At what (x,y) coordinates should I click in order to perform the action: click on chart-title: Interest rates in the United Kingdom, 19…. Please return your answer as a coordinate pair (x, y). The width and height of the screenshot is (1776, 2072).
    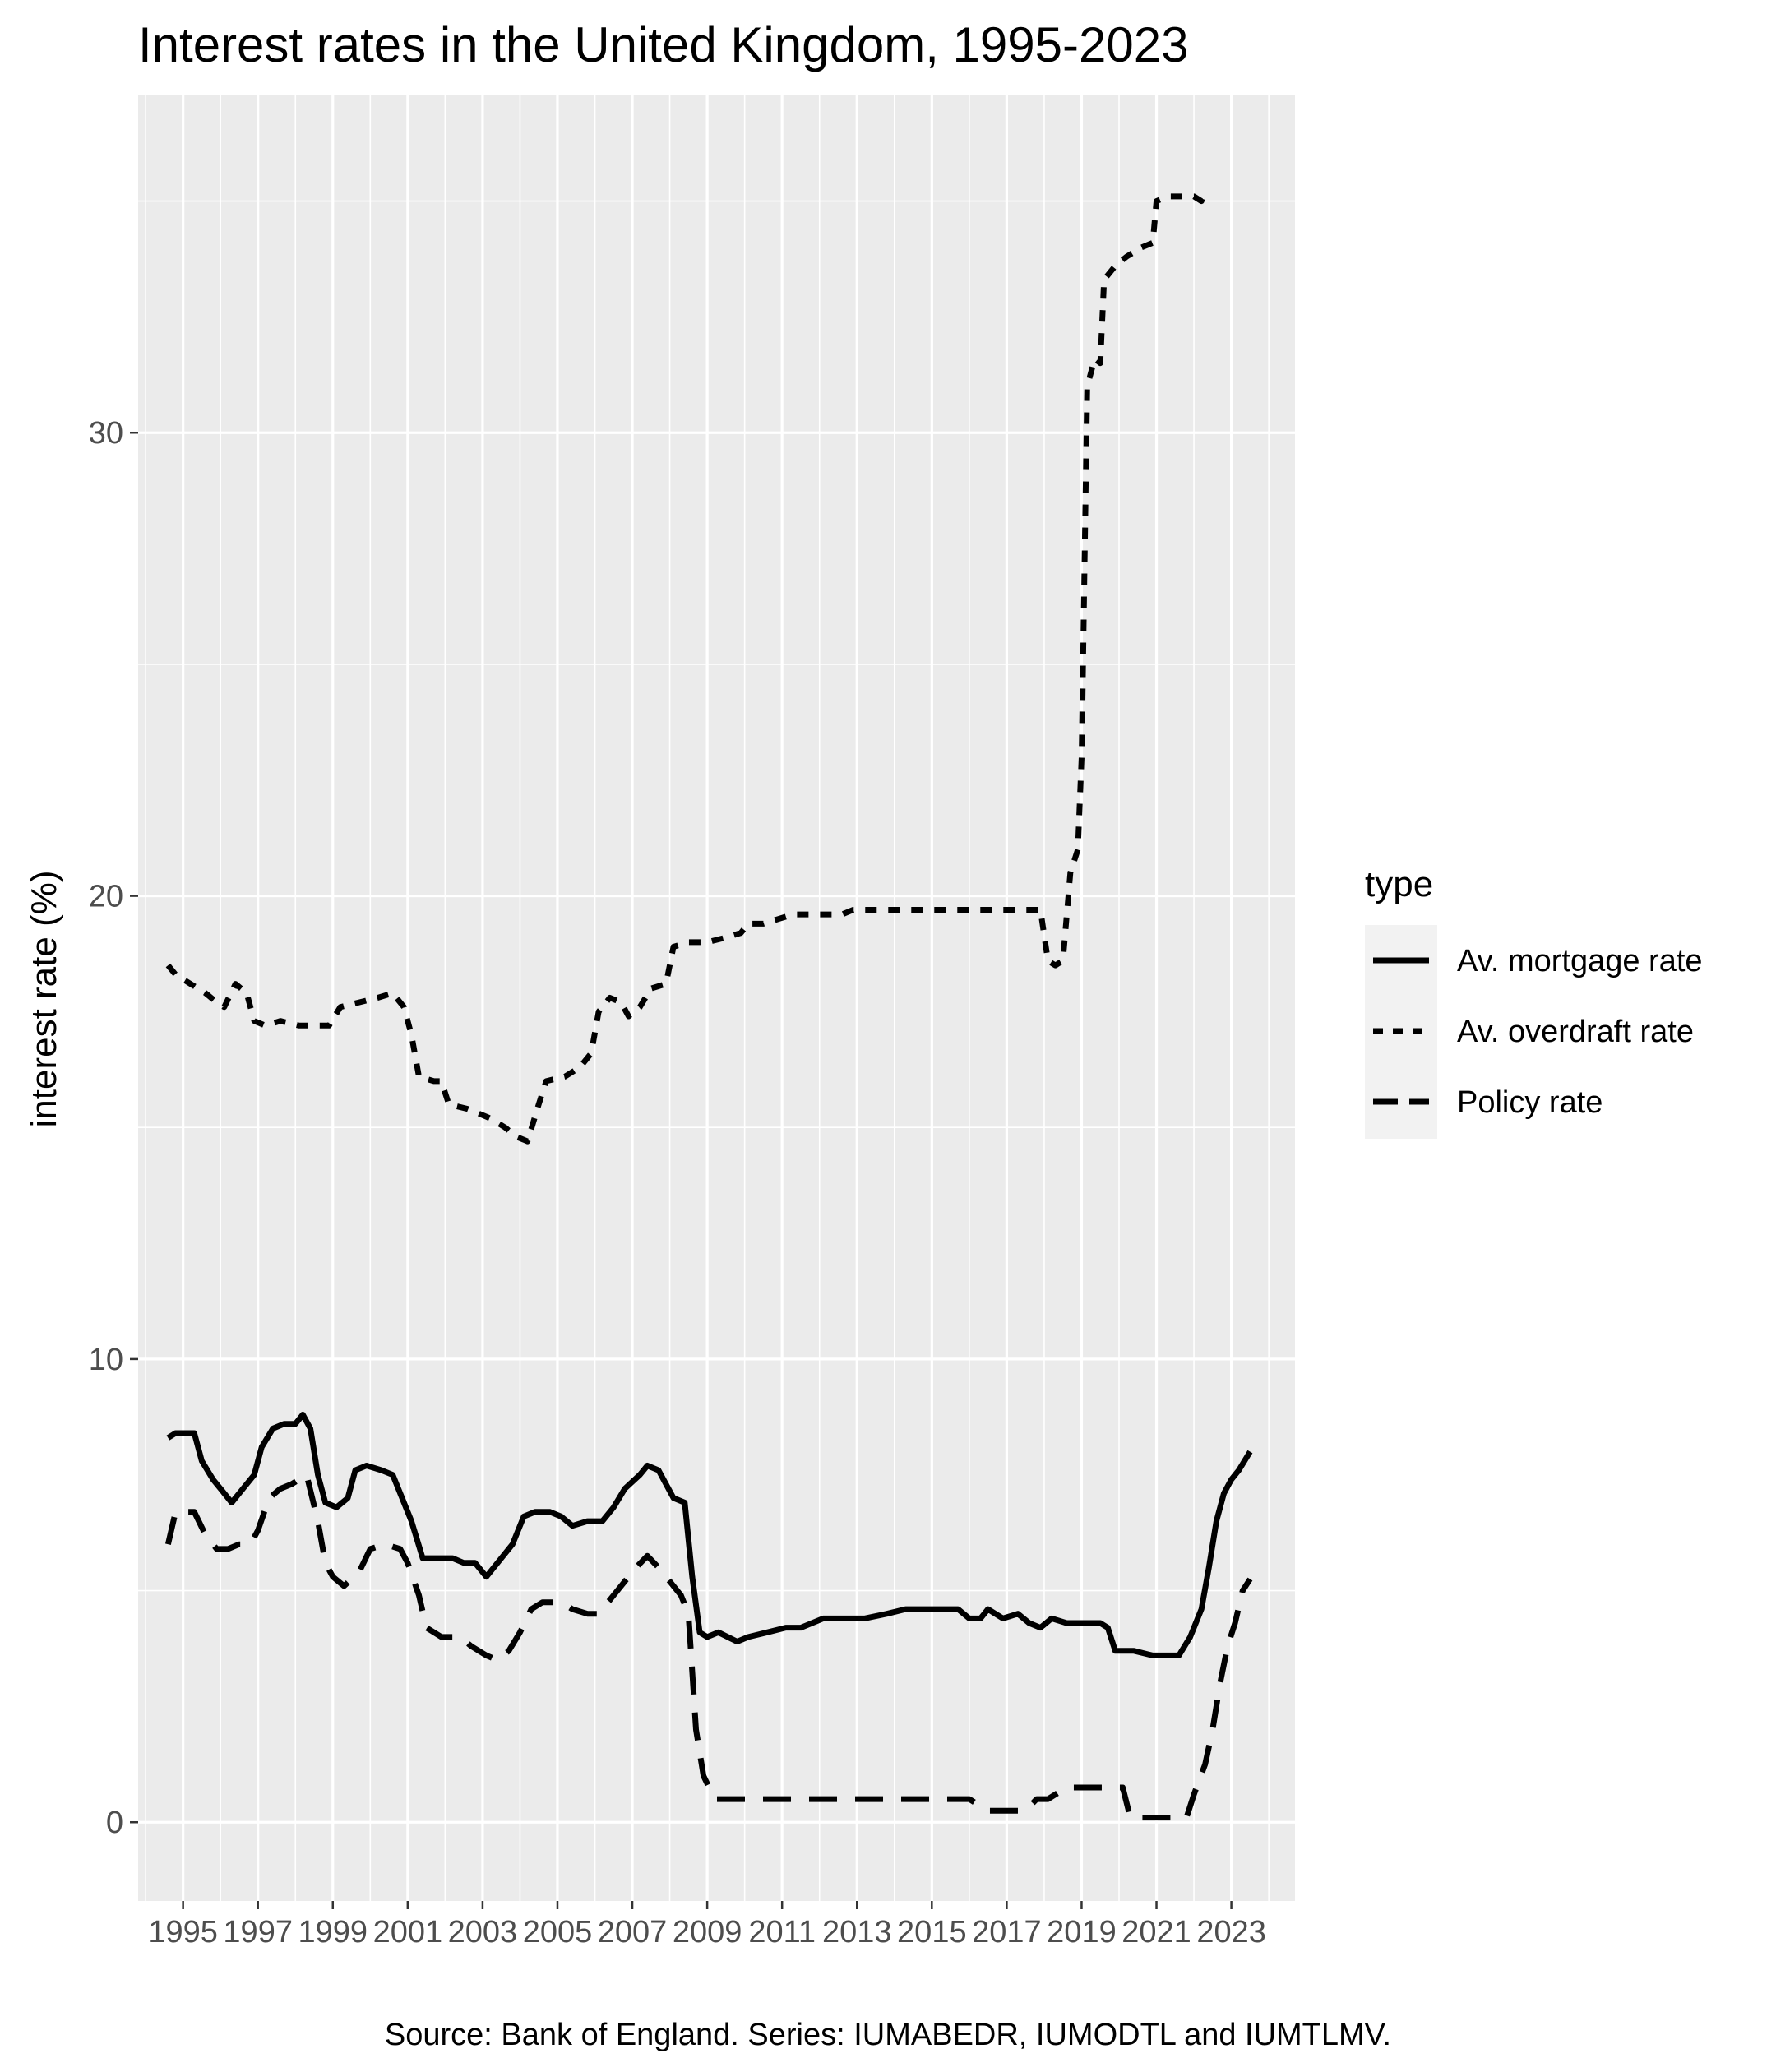
    Looking at the image, I should click on (663, 44).